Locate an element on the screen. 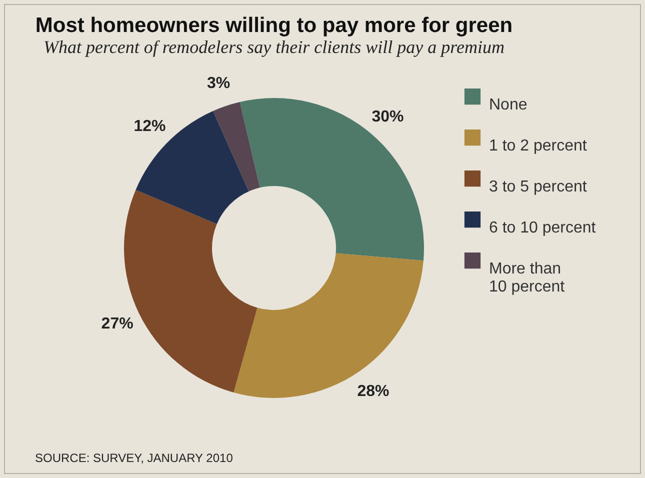 This screenshot has width=645, height=478. data-label: 12% is located at coordinates (150, 127).